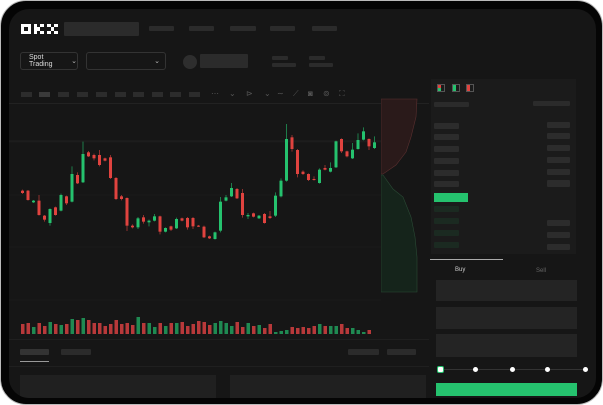 The height and width of the screenshot is (405, 603). Describe the element at coordinates (190, 62) in the screenshot. I see `coin-avatar` at that location.